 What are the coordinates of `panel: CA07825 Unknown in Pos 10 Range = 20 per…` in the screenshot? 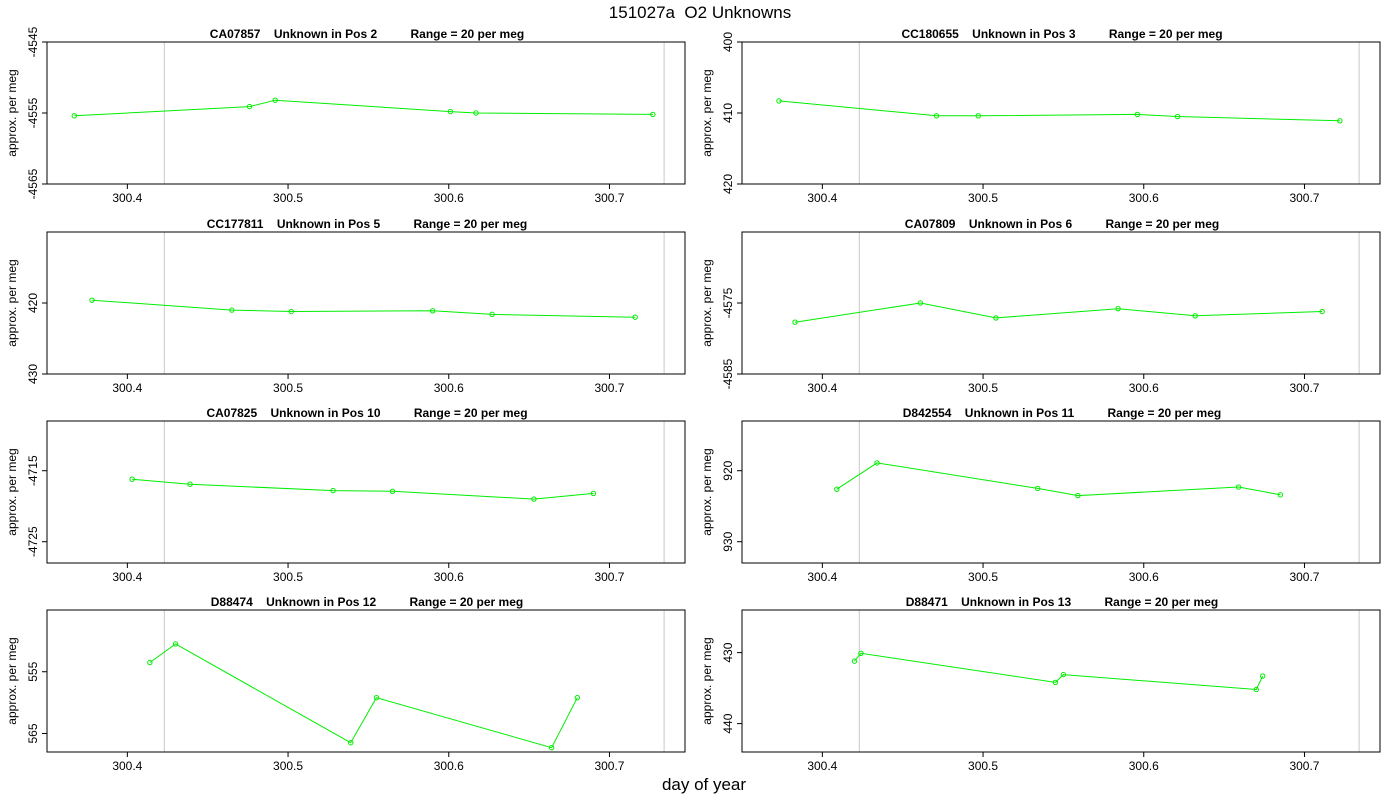 It's located at (345, 495).